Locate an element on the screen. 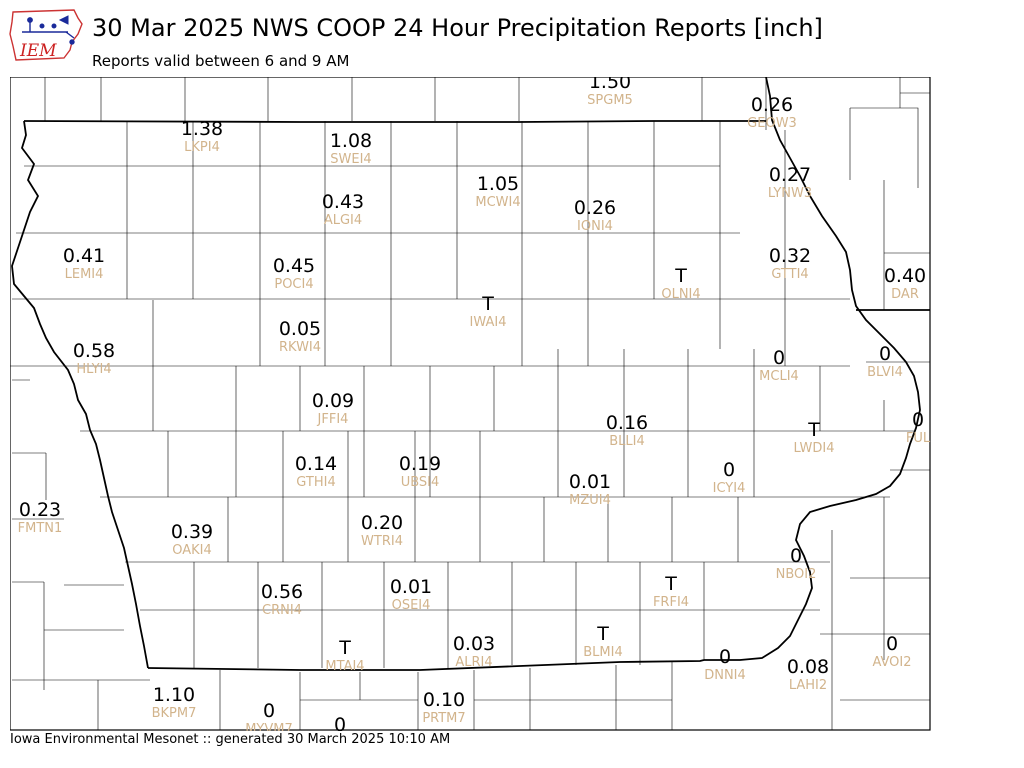  station-id-label: ALGI4 is located at coordinates (343, 220).